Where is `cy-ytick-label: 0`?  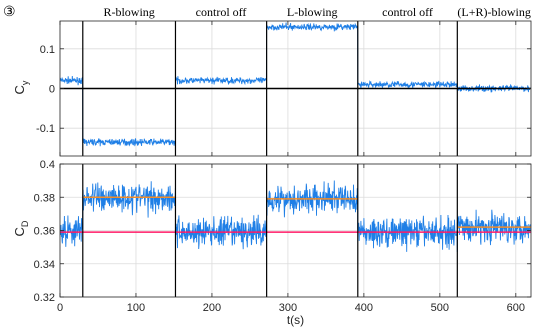
cy-ytick-label: 0 is located at coordinates (52, 90).